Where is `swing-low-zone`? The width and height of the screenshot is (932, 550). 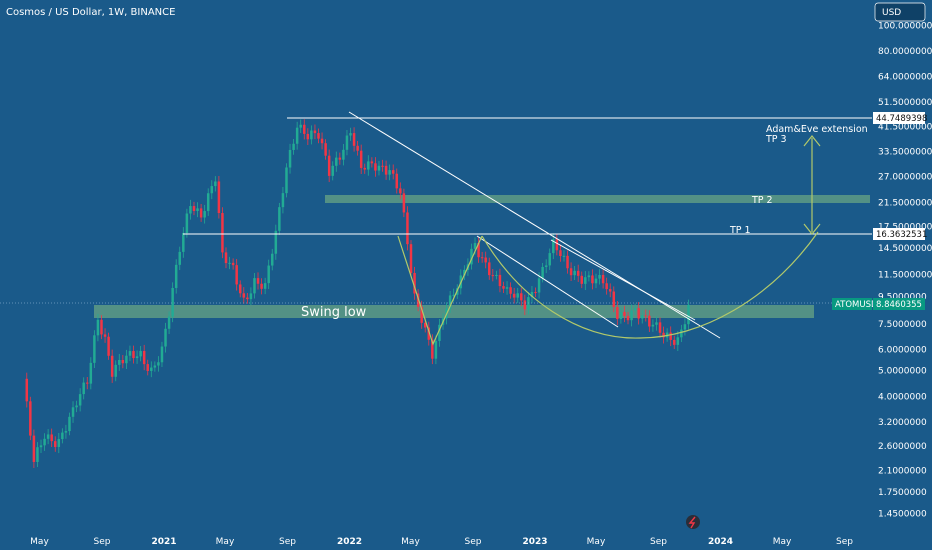
swing-low-zone is located at coordinates (454, 311).